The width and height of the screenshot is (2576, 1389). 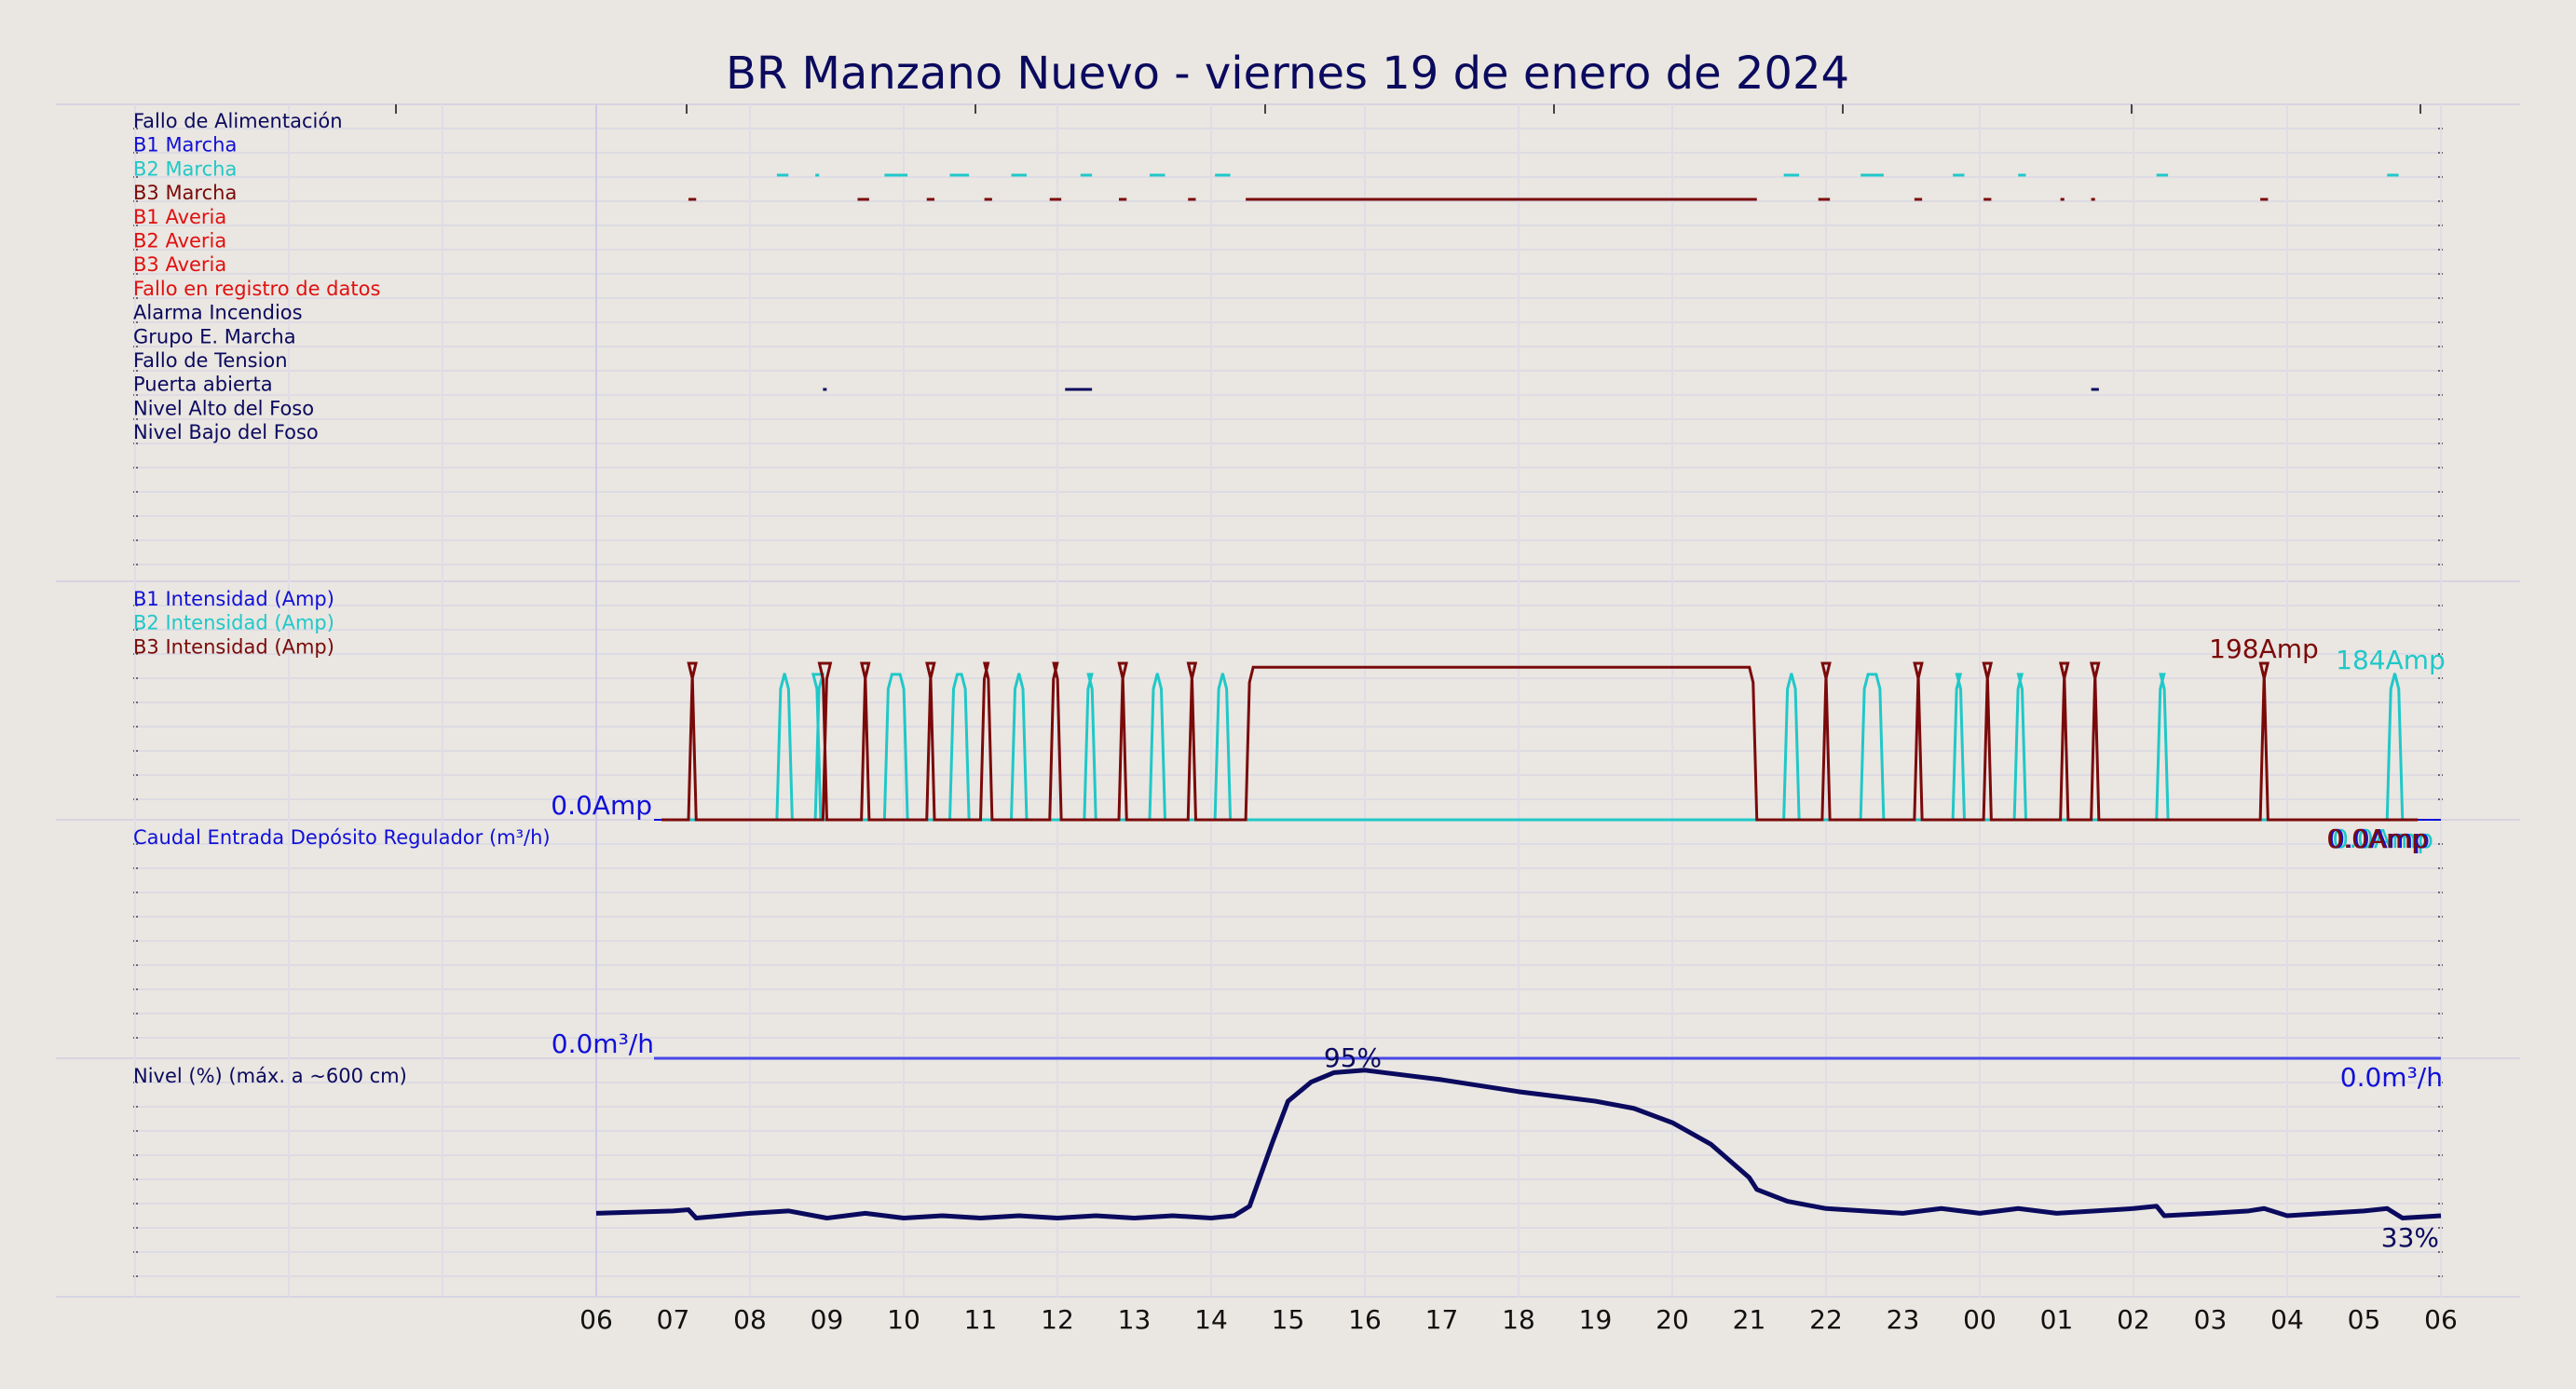 What do you see at coordinates (2364, 1319) in the screenshot?
I see `x-tick-label: 05` at bounding box center [2364, 1319].